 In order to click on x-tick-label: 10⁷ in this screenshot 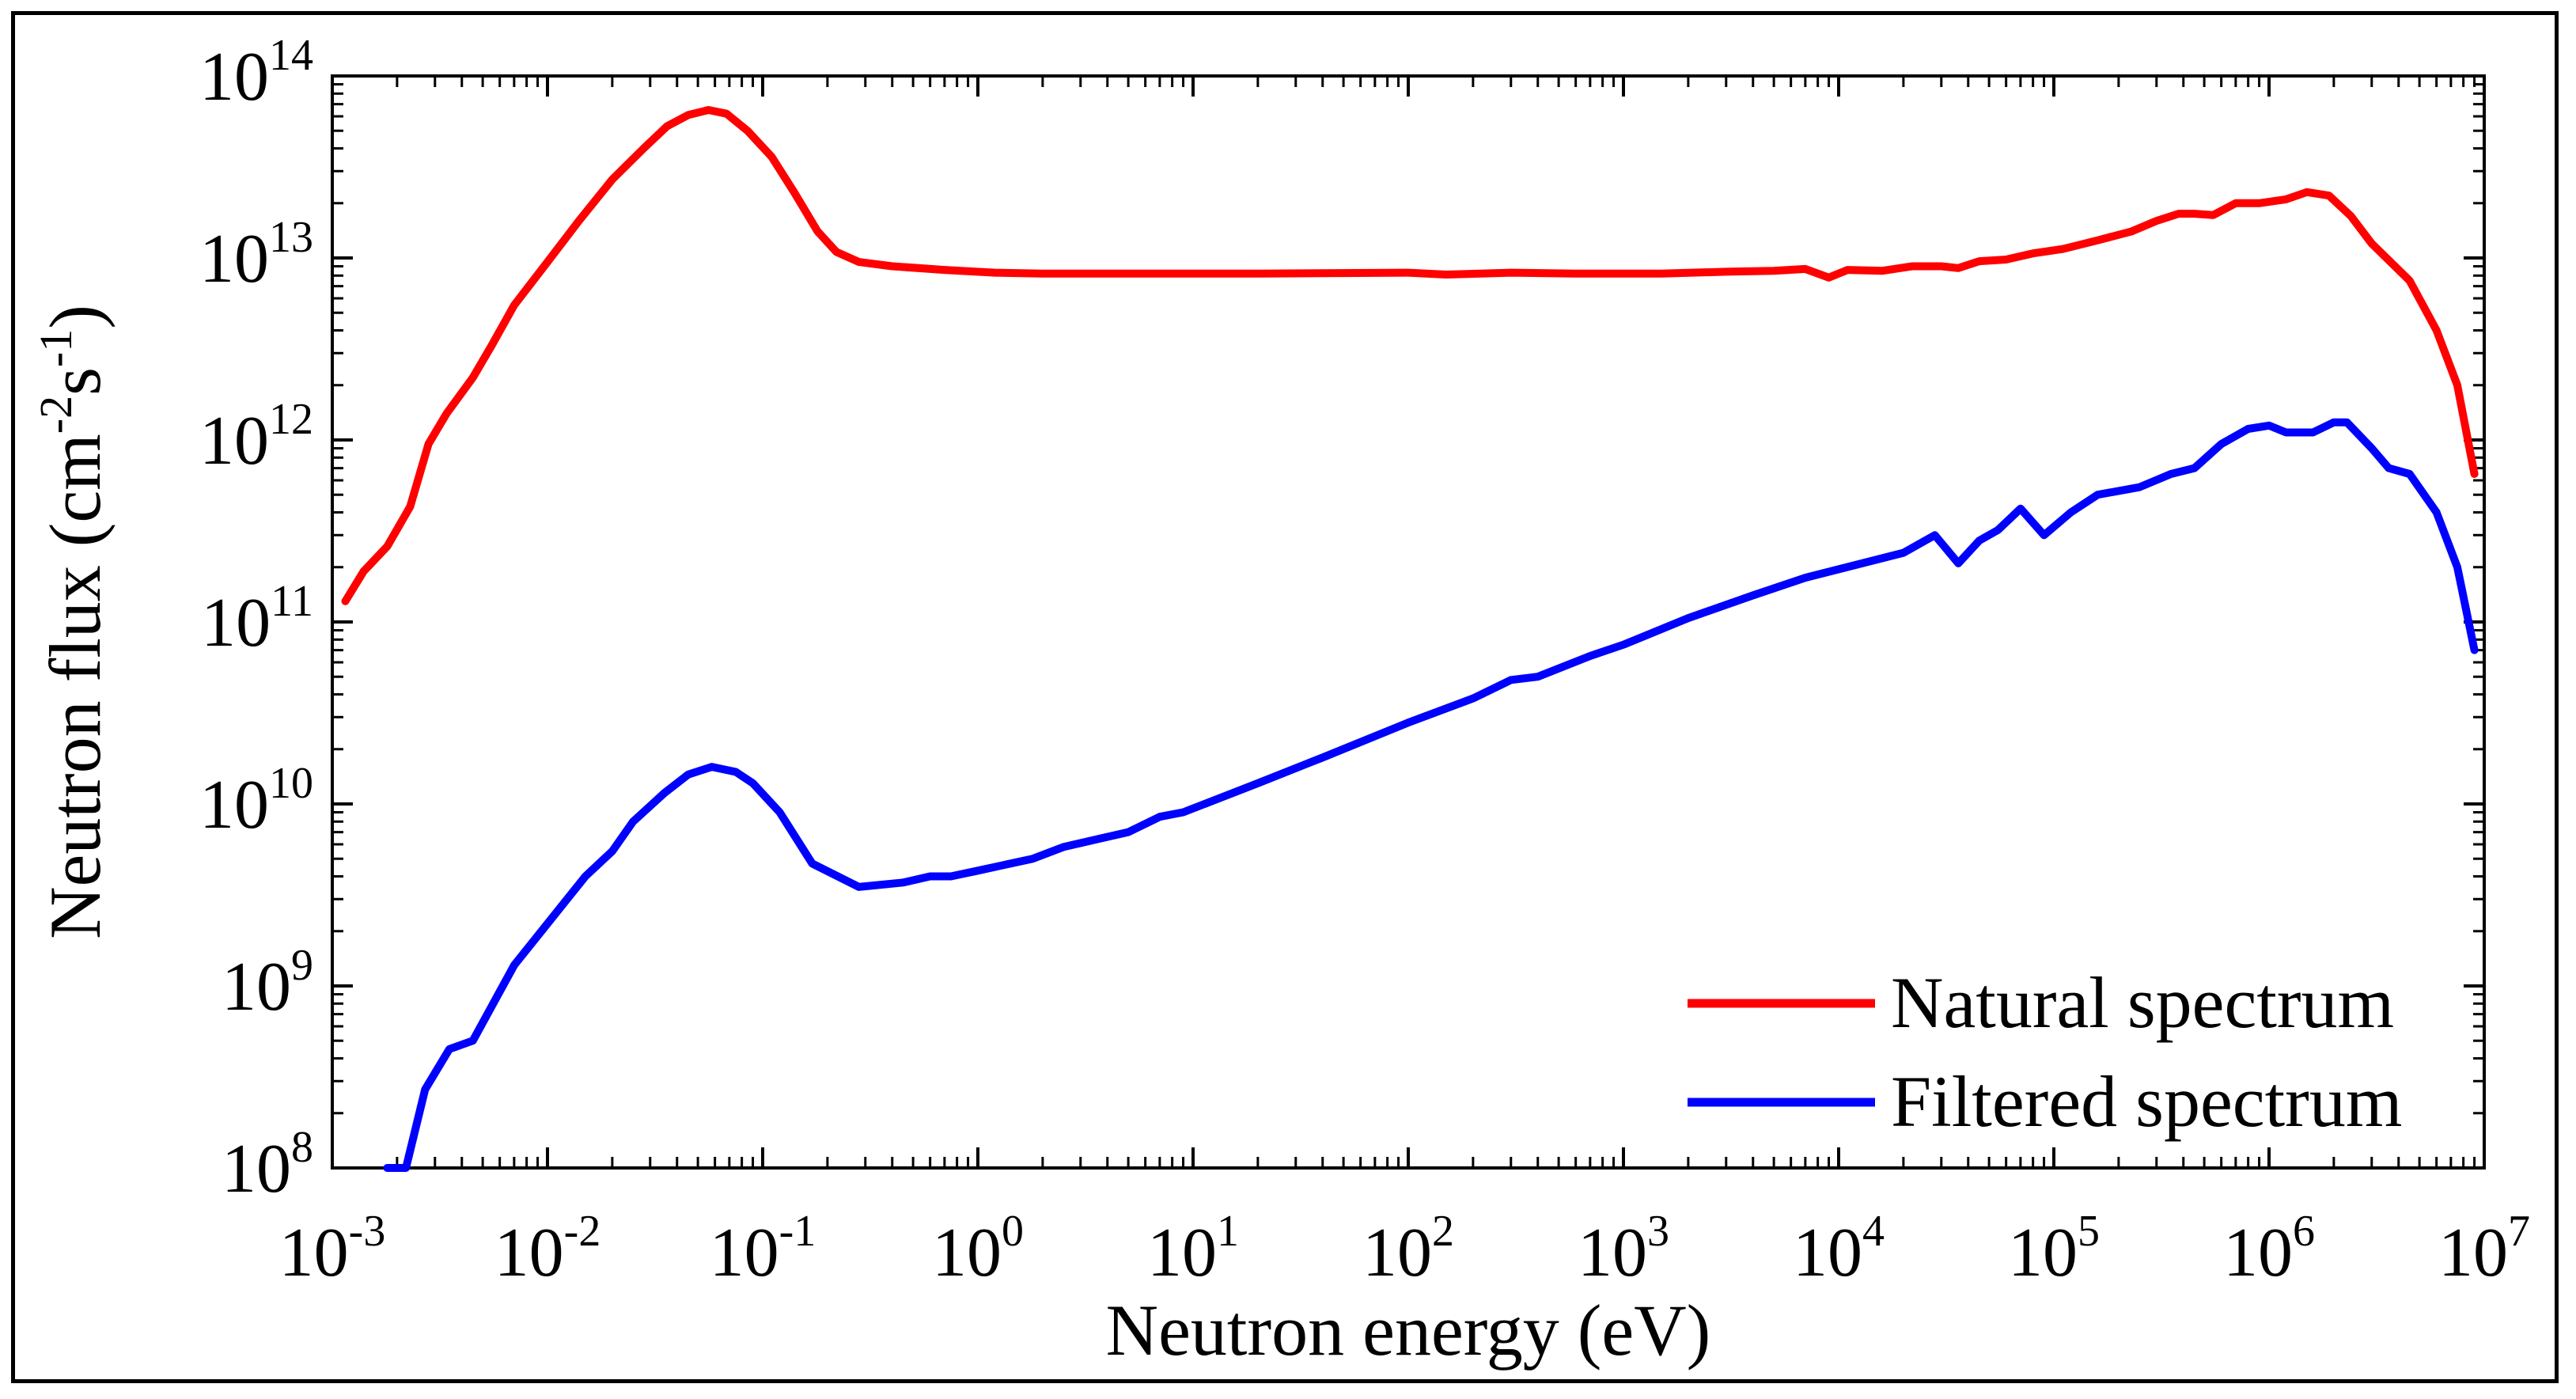, I will do `click(2484, 1249)`.